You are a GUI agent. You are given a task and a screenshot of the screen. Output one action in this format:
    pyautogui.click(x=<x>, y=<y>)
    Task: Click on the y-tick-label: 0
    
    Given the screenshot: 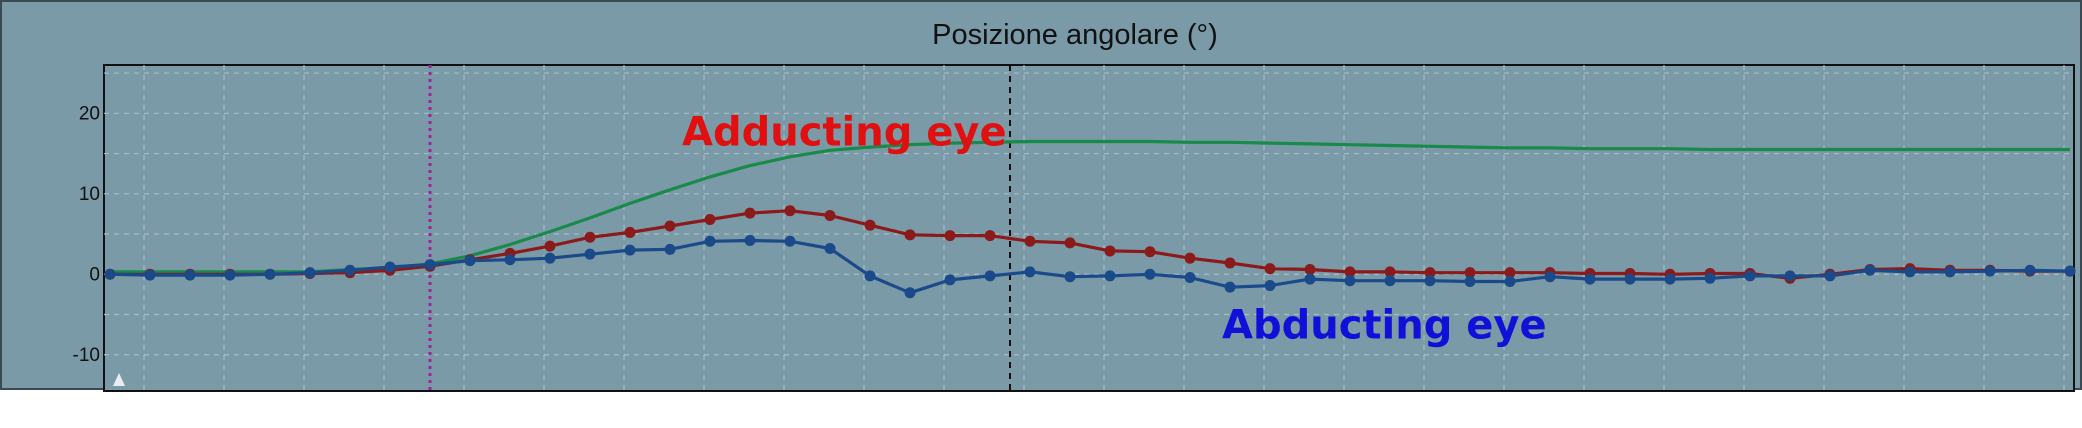 What is the action you would take?
    pyautogui.click(x=94, y=274)
    